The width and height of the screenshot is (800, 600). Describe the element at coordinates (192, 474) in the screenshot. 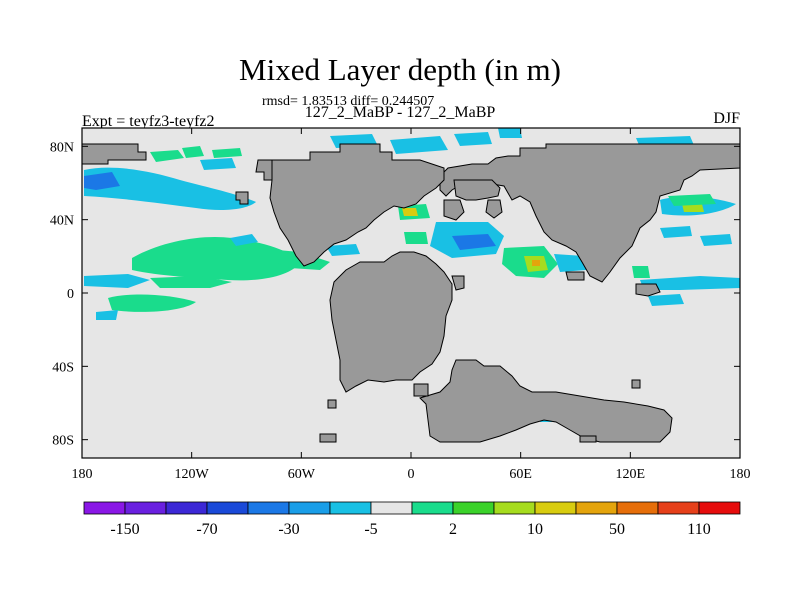

I see `lon-tick-label: 120W` at that location.